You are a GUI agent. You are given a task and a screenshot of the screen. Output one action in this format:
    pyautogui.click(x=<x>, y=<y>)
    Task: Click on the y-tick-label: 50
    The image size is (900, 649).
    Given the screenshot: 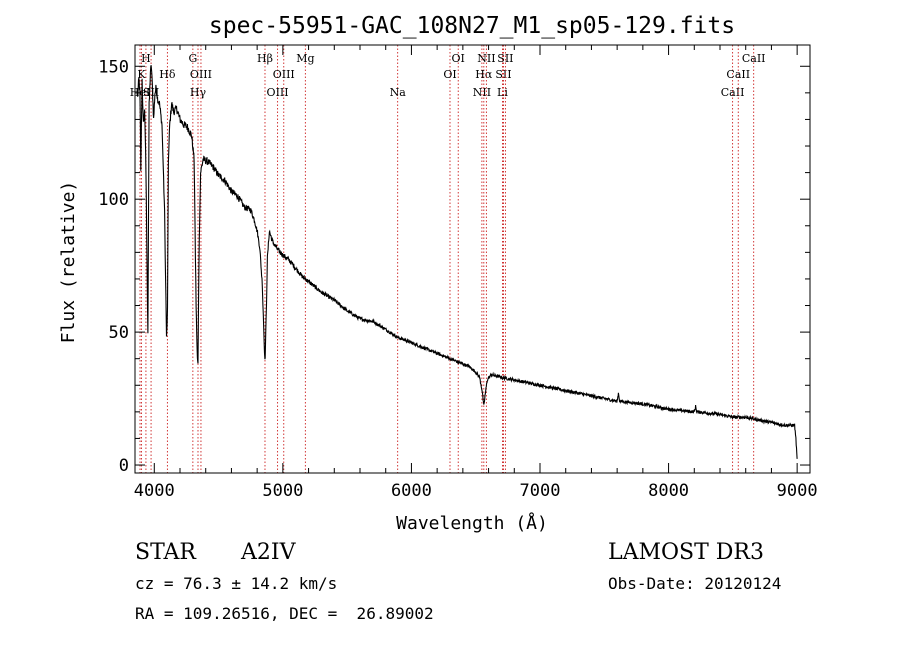 What is the action you would take?
    pyautogui.click(x=119, y=333)
    